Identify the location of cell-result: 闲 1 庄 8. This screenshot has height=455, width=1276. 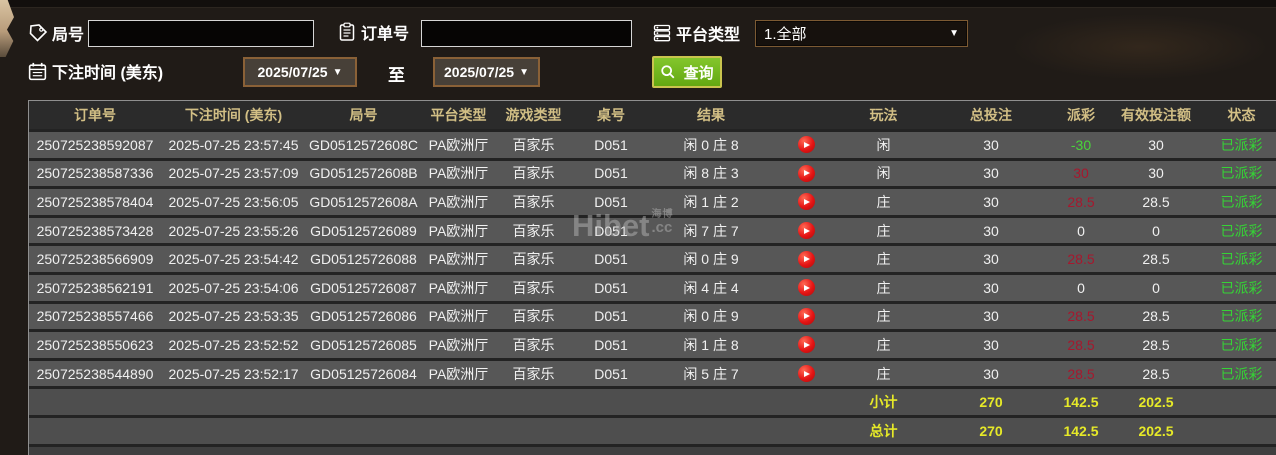
(711, 344).